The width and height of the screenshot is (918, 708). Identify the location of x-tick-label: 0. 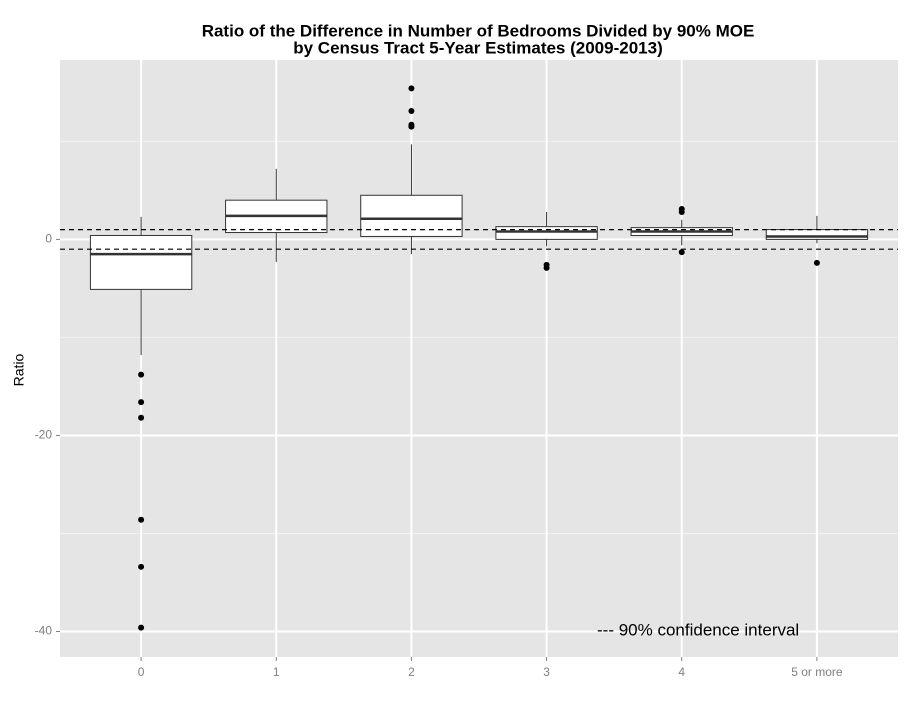
(141, 672).